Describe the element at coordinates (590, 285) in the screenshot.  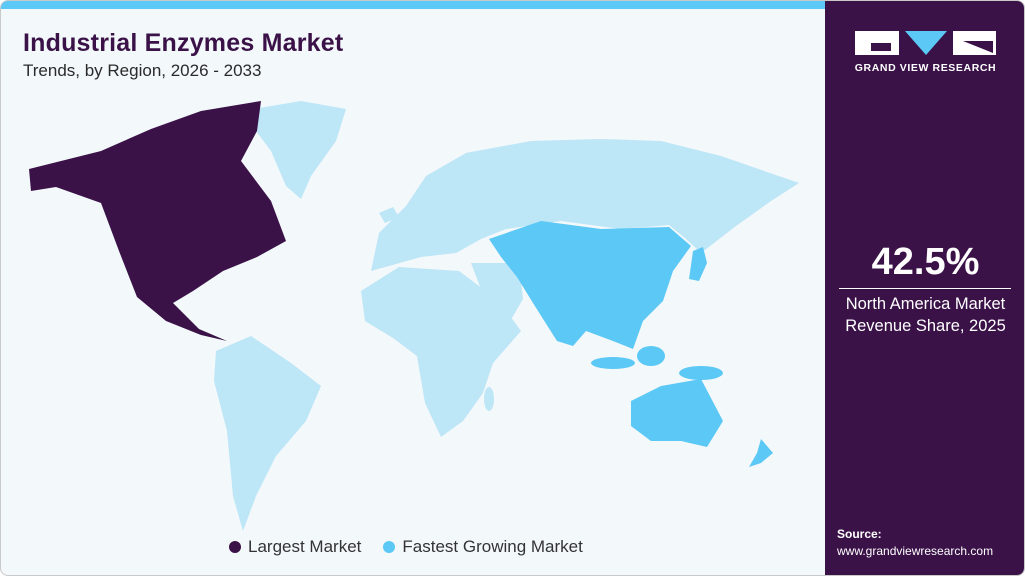
I see `region-asia-pacific` at that location.